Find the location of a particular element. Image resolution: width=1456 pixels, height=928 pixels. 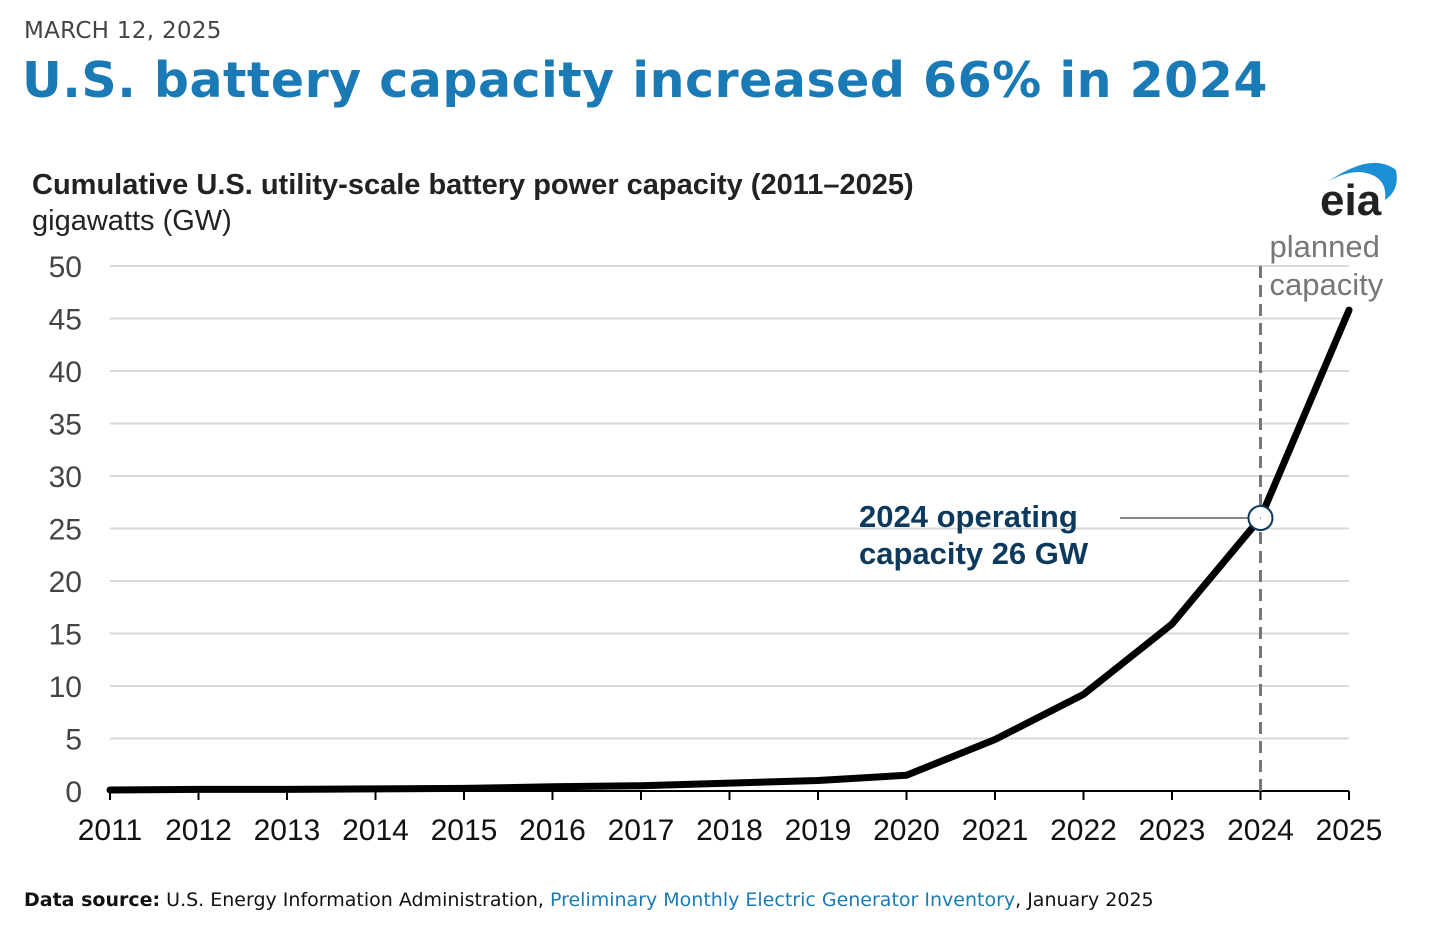

x-tick-label: 2011 is located at coordinates (110, 830).